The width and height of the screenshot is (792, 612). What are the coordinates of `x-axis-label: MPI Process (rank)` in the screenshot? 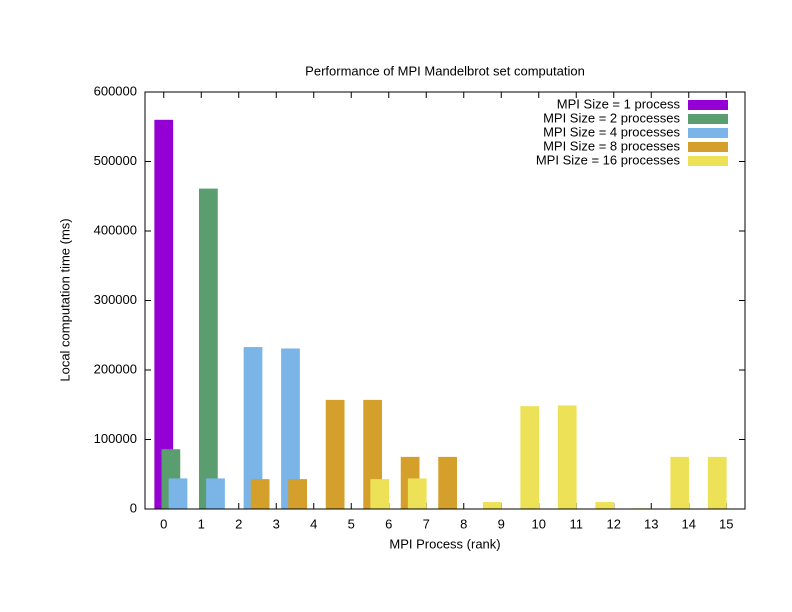 It's located at (444, 543).